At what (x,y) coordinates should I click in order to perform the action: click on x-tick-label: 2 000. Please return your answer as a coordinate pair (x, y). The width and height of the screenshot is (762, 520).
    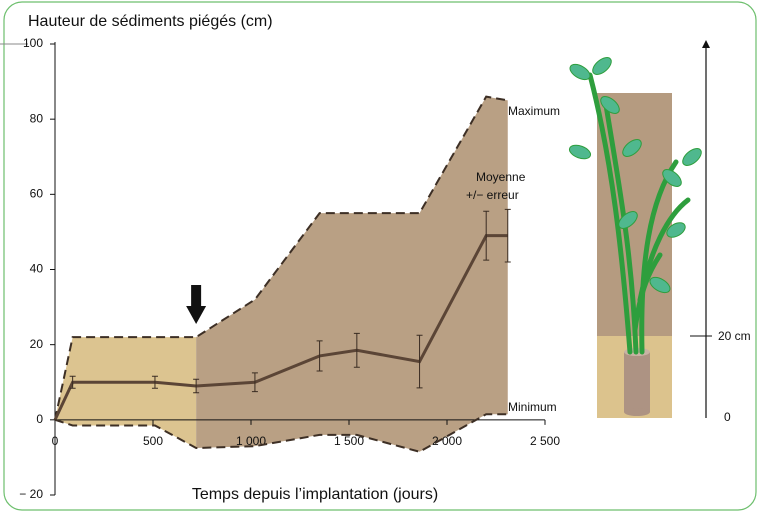
    Looking at the image, I should click on (447, 441).